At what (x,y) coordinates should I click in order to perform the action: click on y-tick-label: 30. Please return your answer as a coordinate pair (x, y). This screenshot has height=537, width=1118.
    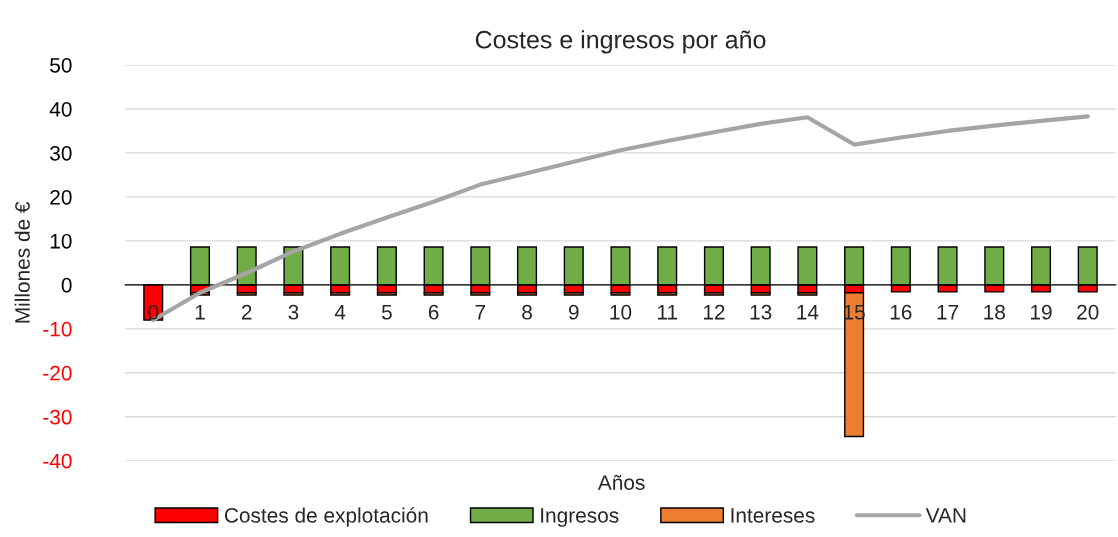
    Looking at the image, I should click on (61, 153).